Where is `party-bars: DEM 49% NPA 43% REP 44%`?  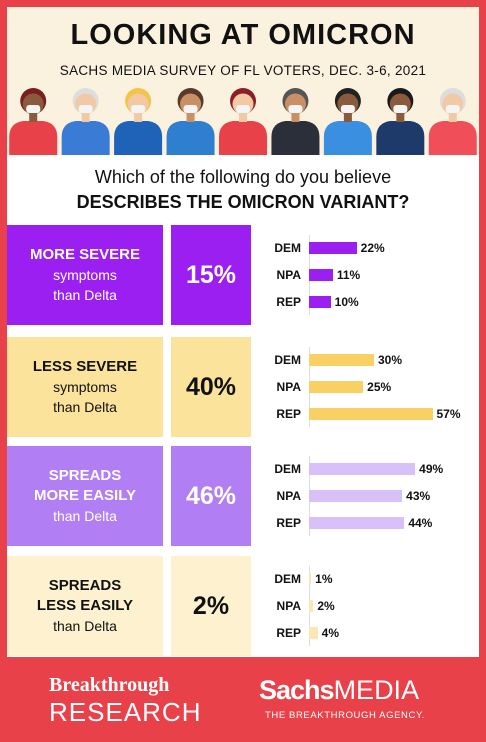
party-bars: DEM 49% NPA 43% REP 44% is located at coordinates (370, 496).